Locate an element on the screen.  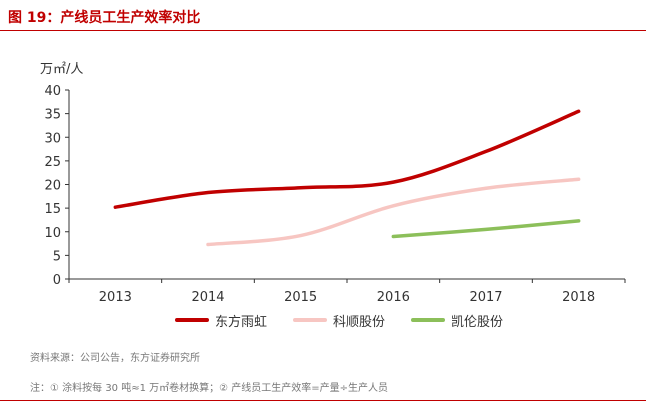
y-tick-label: 25 is located at coordinates (52, 162).